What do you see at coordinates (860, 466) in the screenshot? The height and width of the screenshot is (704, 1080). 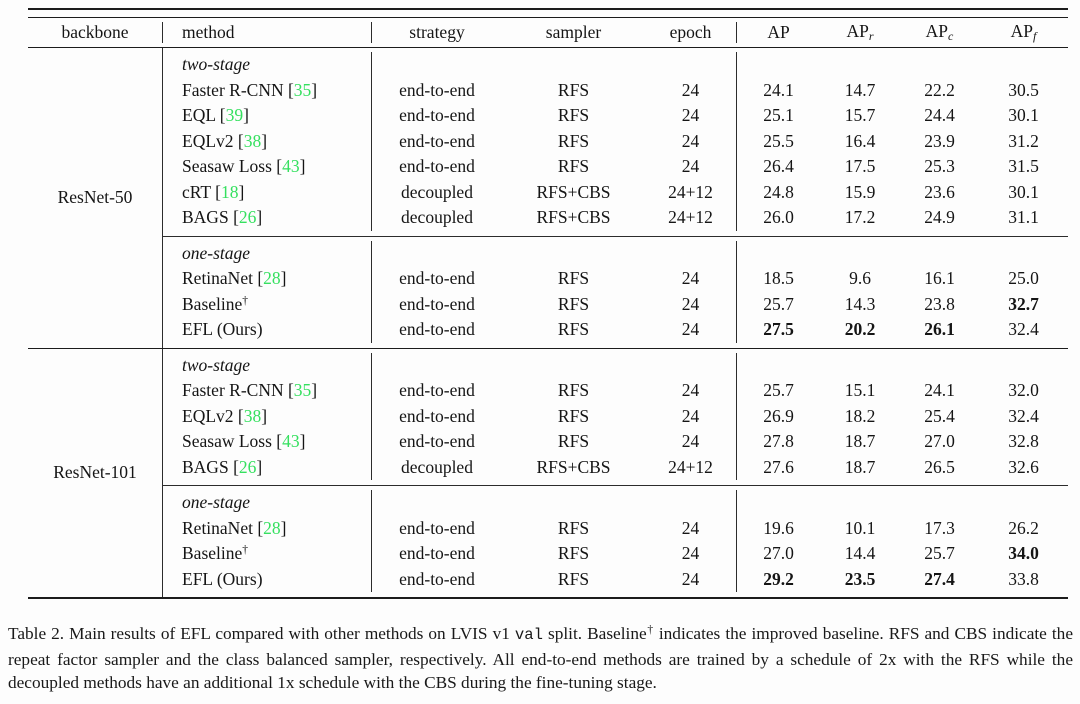 I see `cell-apr: 18.7` at bounding box center [860, 466].